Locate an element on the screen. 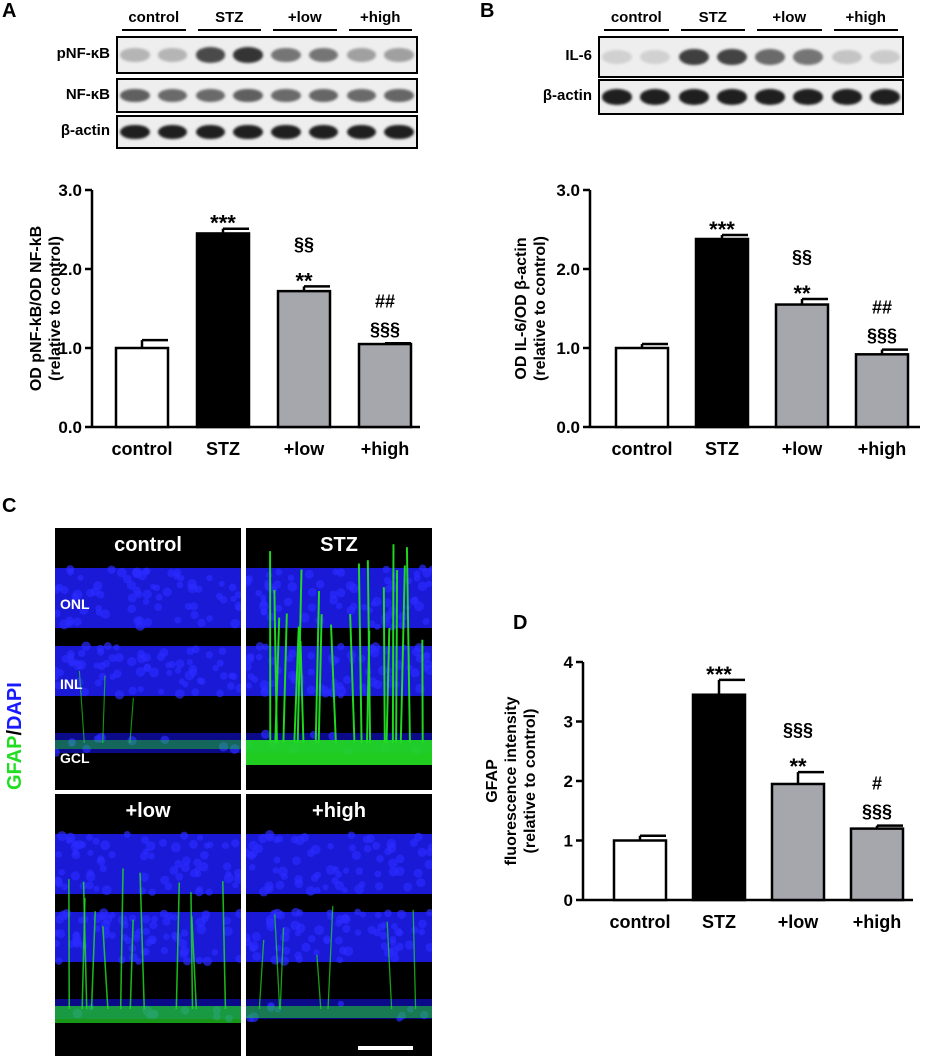  x-tick-label: +low is located at coordinates (799, 922).